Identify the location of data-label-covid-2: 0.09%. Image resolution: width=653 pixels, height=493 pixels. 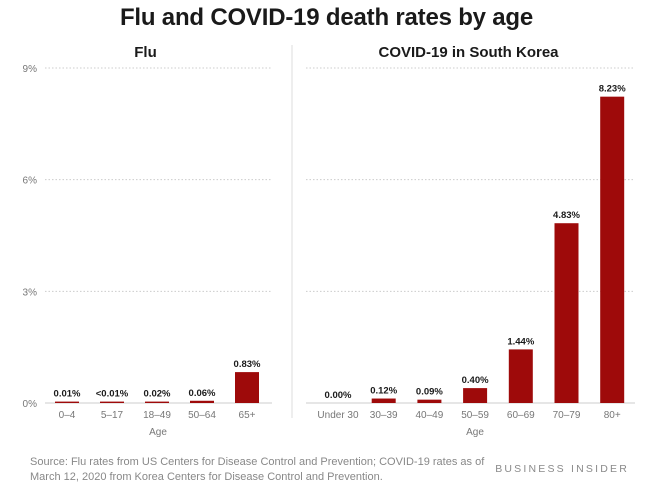
(429, 392).